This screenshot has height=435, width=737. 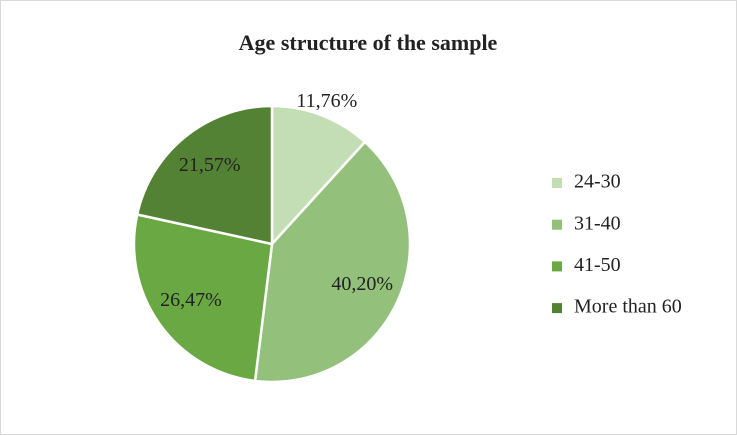 What do you see at coordinates (368, 42) in the screenshot?
I see `chart-title: Age structure of the sample` at bounding box center [368, 42].